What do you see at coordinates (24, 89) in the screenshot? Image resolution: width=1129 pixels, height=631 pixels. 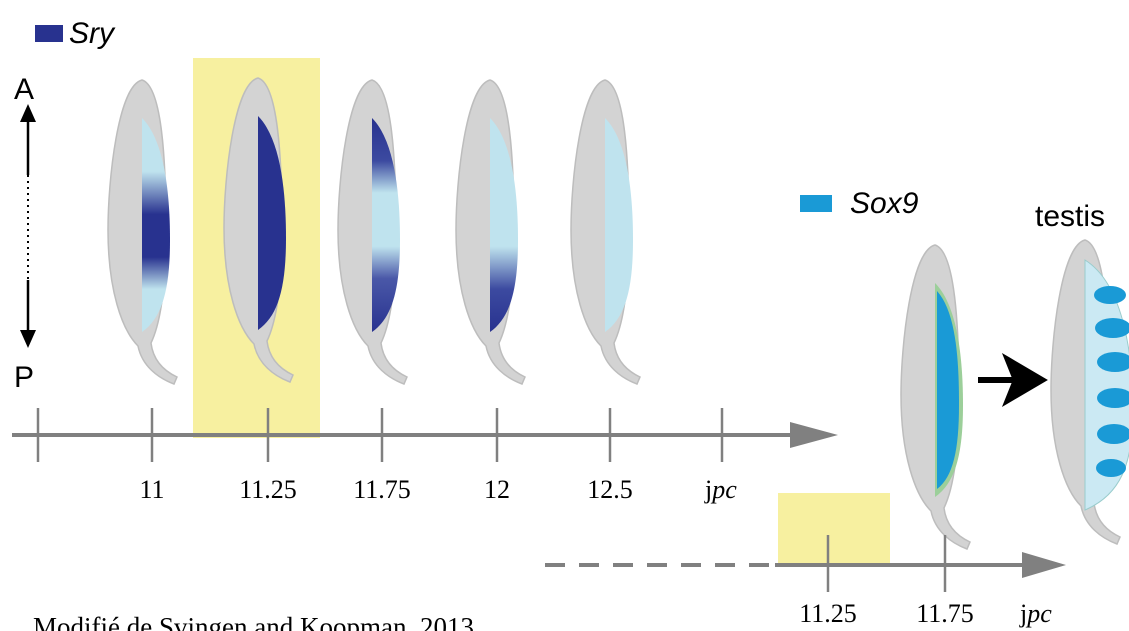 I see `anterior-label: A` at bounding box center [24, 89].